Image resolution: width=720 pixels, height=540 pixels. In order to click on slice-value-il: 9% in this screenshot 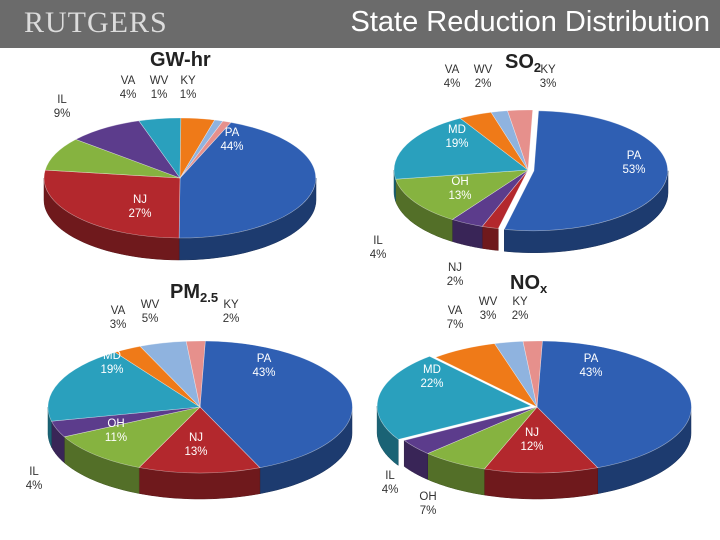, I will do `click(62, 114)`.